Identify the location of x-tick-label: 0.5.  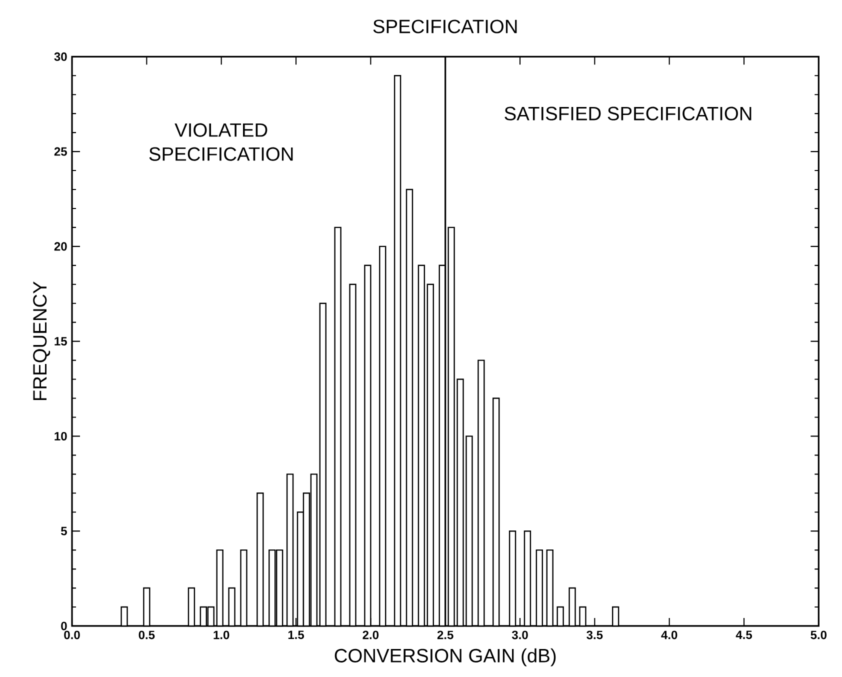
(146, 635).